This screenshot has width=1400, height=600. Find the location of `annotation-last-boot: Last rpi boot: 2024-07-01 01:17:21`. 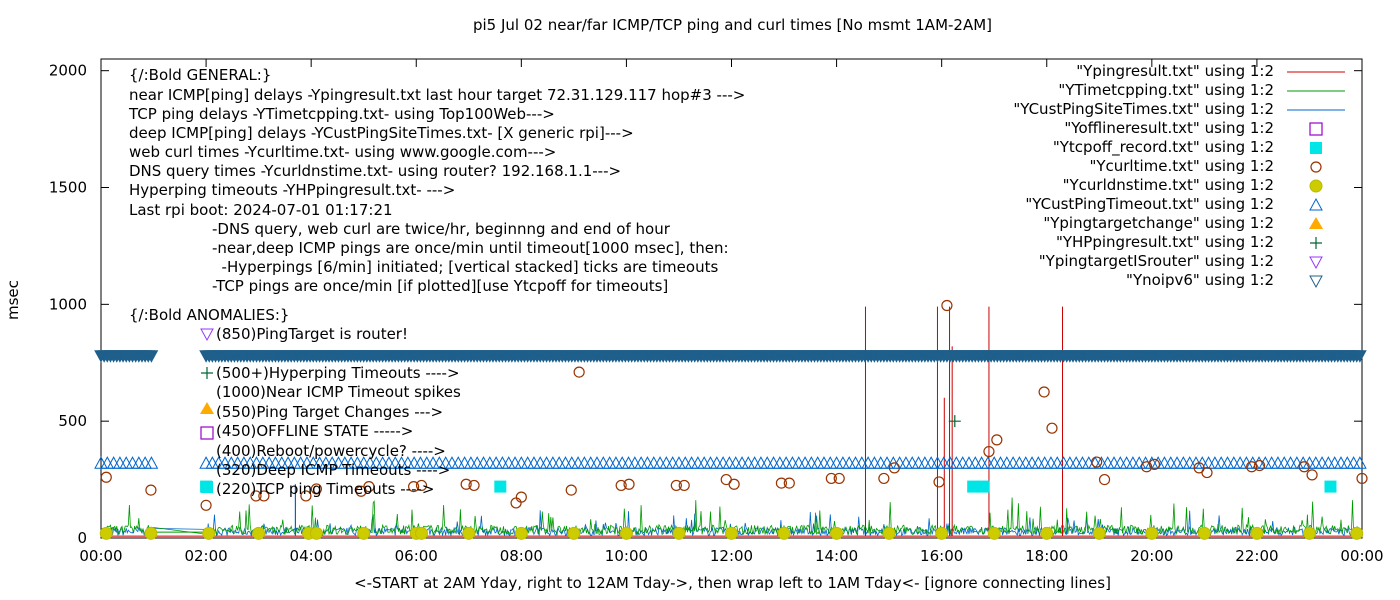

annotation-last-boot: Last rpi boot: 2024-07-01 01:17:21 is located at coordinates (261, 210).